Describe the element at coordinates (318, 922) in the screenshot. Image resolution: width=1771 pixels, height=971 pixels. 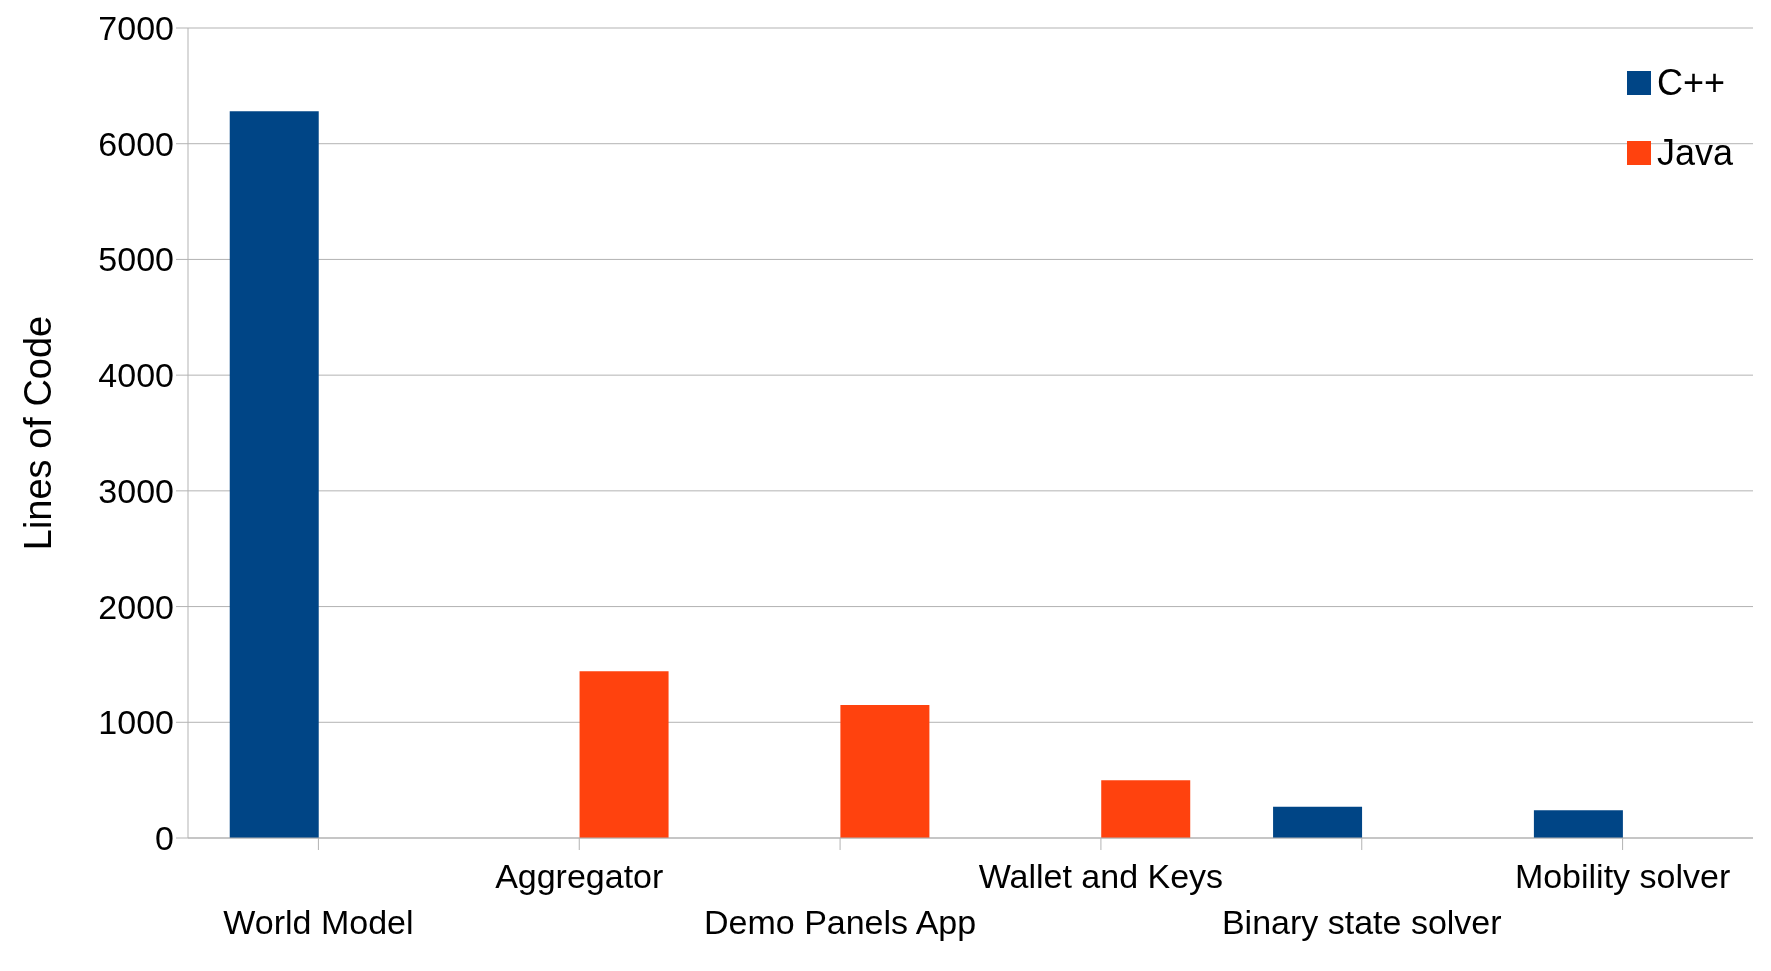
I see `x-tick-label: World Model` at that location.